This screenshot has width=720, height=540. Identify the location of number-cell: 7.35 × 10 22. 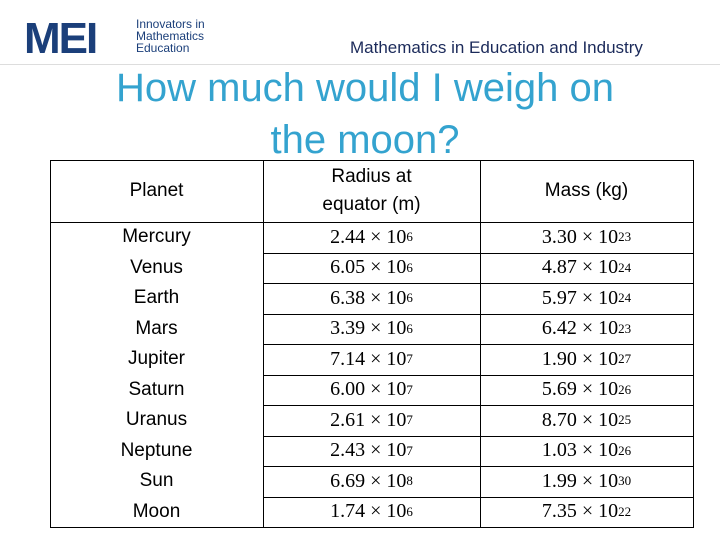
(586, 512).